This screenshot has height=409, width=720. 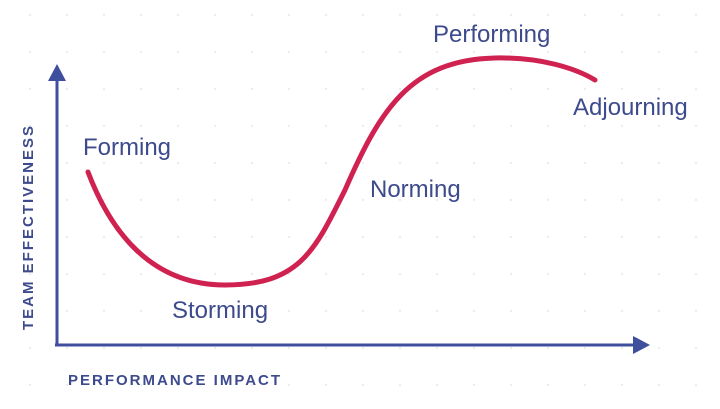 I want to click on stage-label-performing: Performing, so click(x=491, y=34).